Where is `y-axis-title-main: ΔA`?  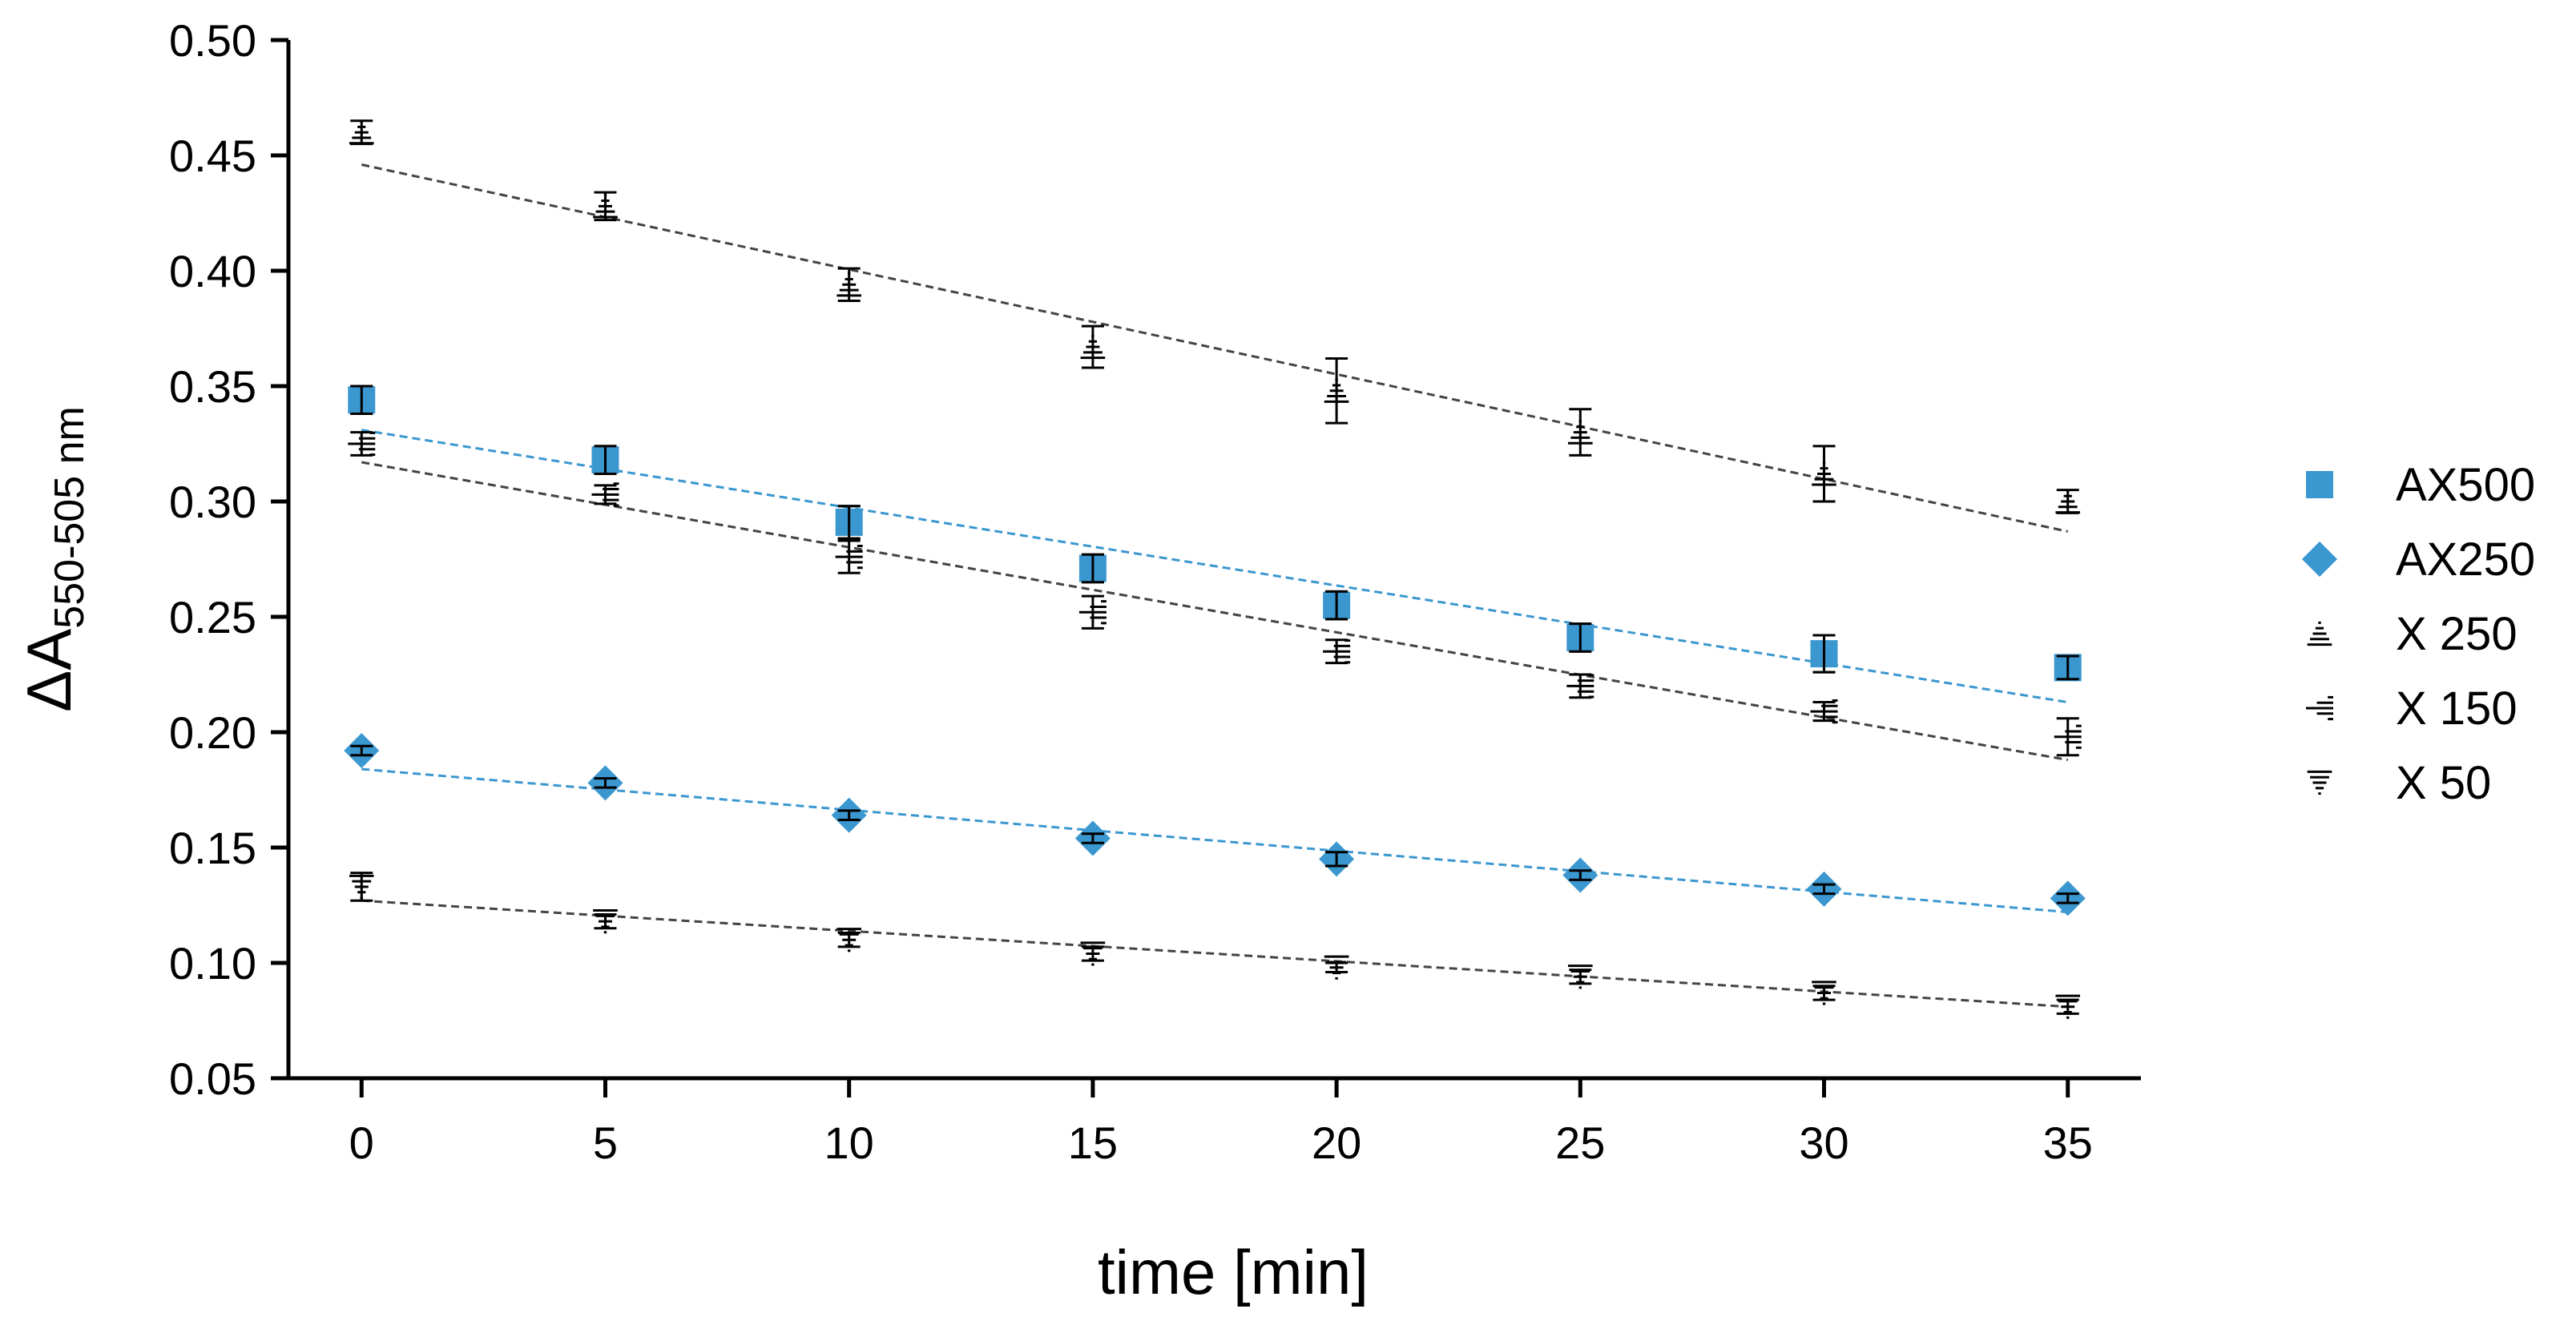
y-axis-title-main: ΔA is located at coordinates (49, 670).